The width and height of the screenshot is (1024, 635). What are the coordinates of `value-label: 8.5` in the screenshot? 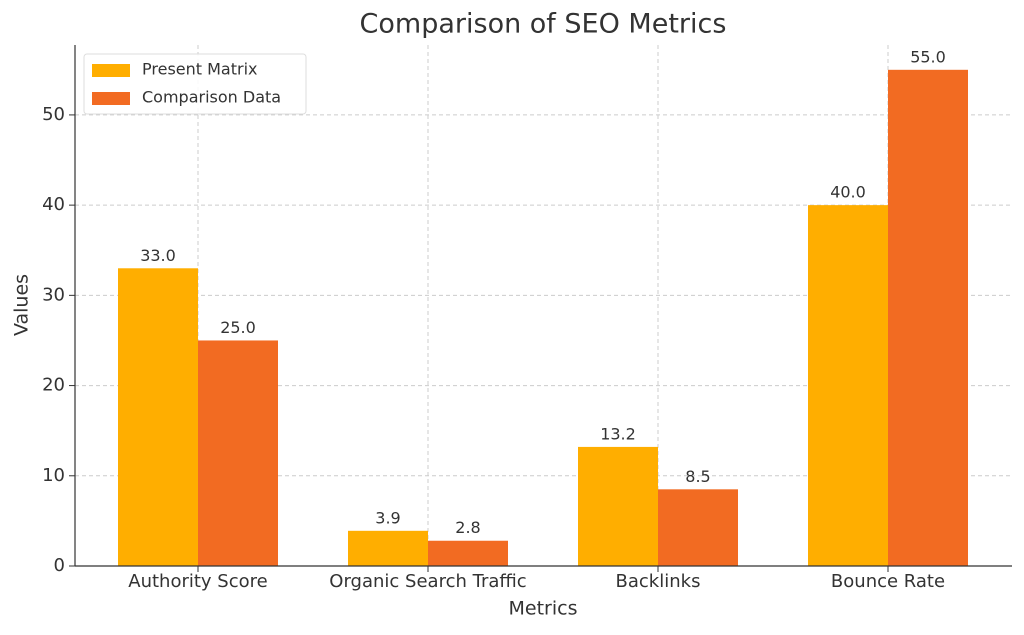 It's located at (697, 476).